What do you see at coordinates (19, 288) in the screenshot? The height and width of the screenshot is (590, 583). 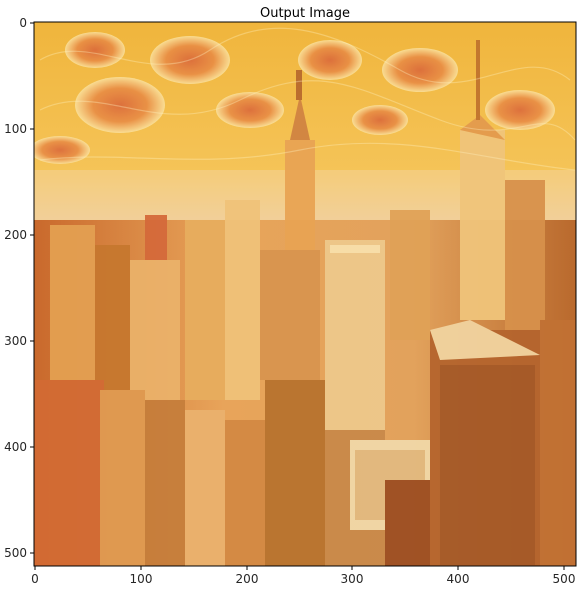 I see `y-axis: 0 100 200 300 400 500` at bounding box center [19, 288].